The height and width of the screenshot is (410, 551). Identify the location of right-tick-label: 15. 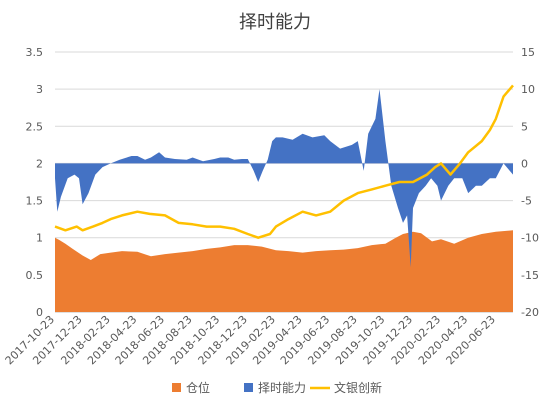
(528, 52).